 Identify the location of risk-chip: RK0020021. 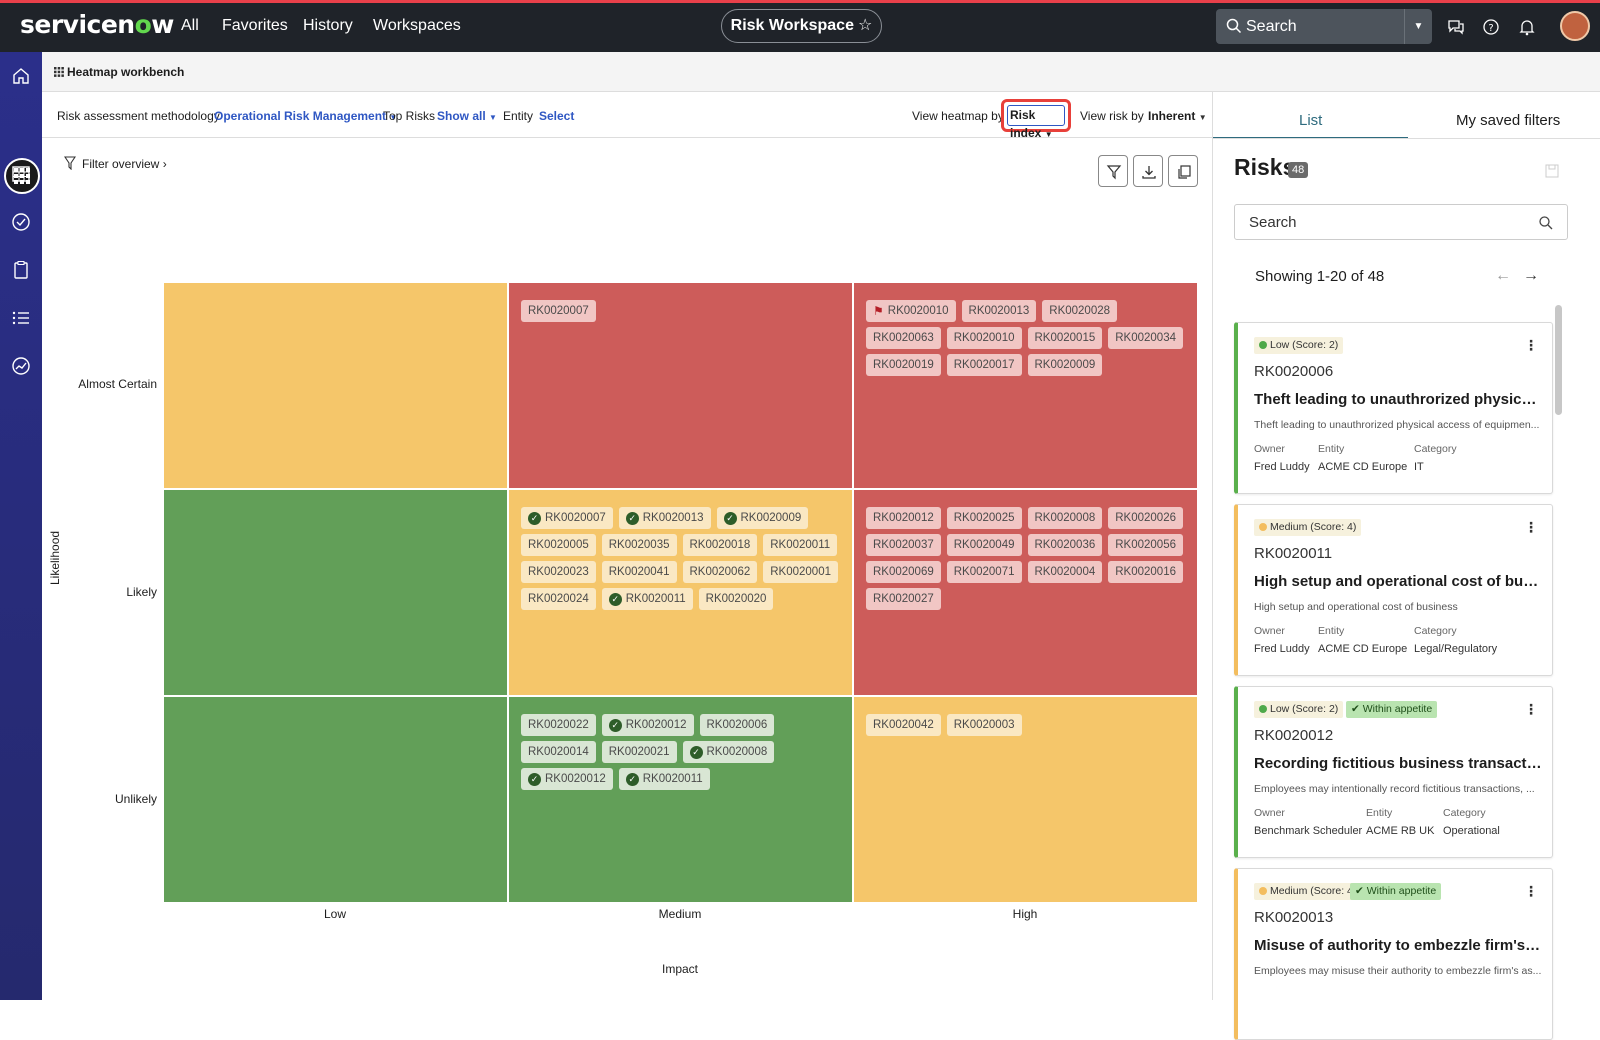
(639, 752).